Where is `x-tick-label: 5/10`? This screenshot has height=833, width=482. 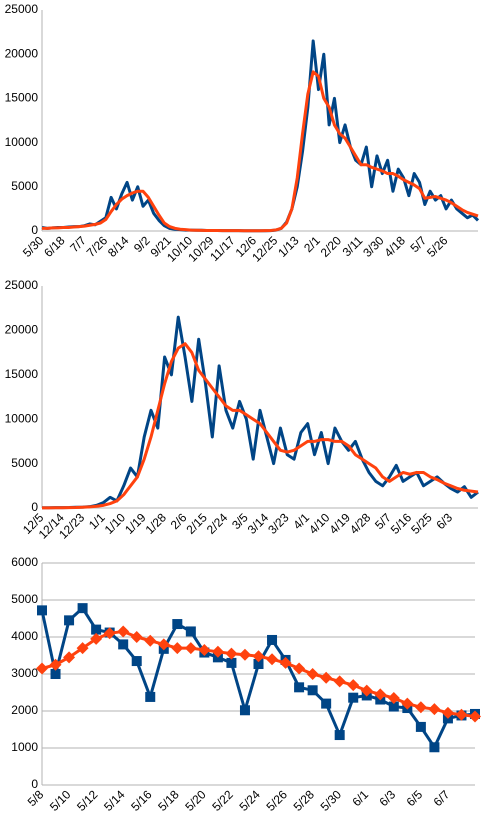 x-tick-label: 5/10 is located at coordinates (60, 800).